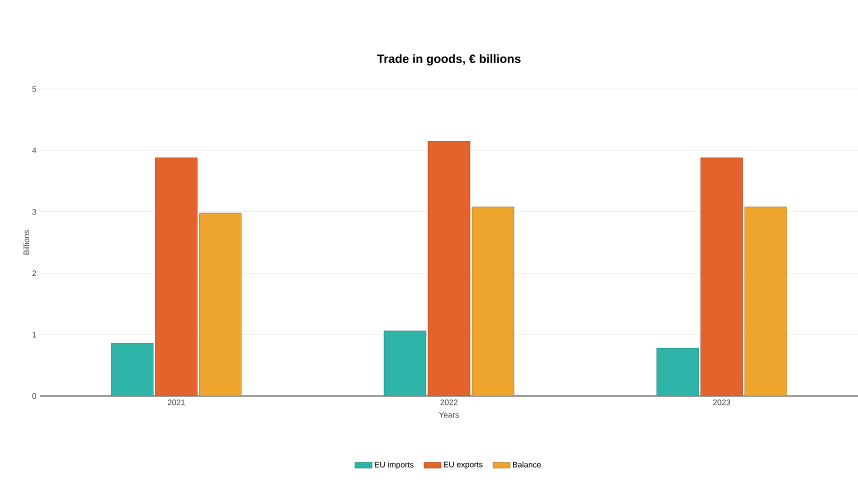  What do you see at coordinates (394, 466) in the screenshot?
I see `legend-label: EU imports` at bounding box center [394, 466].